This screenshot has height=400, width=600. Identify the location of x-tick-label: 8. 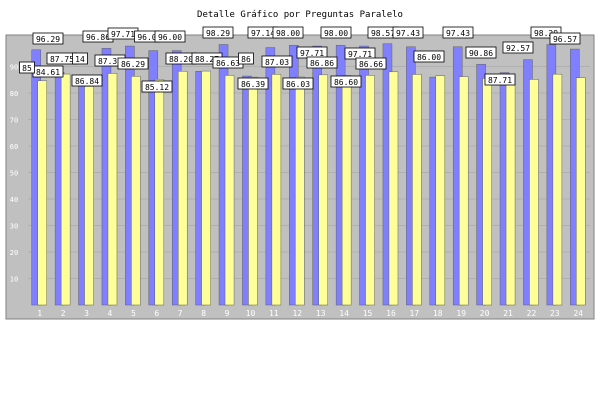
(203, 313).